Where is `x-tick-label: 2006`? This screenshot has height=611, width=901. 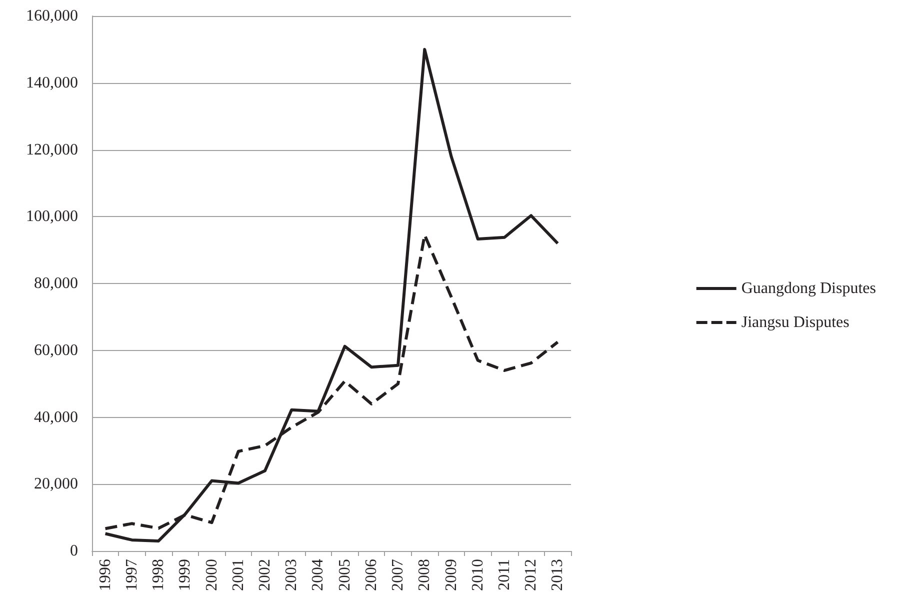
x-tick-label: 2006 is located at coordinates (371, 575).